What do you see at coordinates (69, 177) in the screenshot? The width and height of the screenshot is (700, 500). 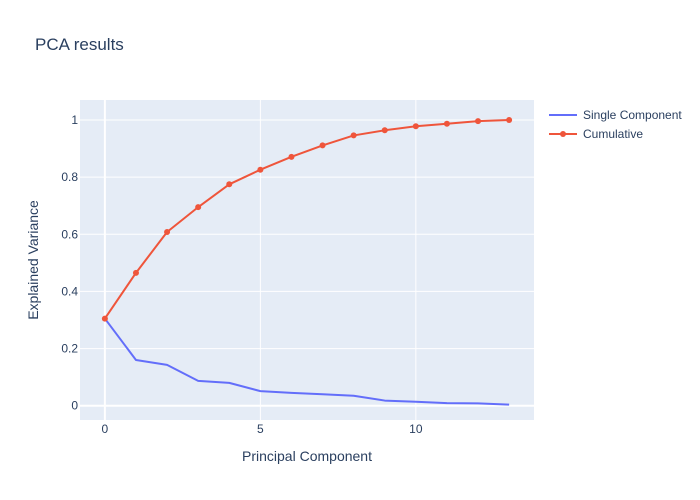 I see `y-tick-label: 0.8` at bounding box center [69, 177].